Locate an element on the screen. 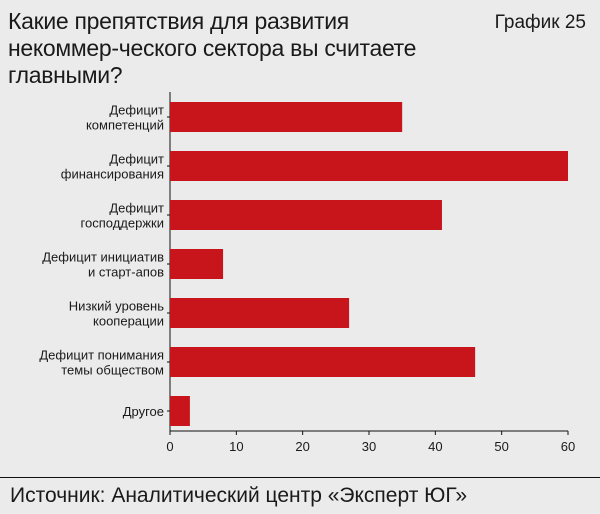 The image size is (600, 514). x-tick-label: 10 is located at coordinates (236, 446).